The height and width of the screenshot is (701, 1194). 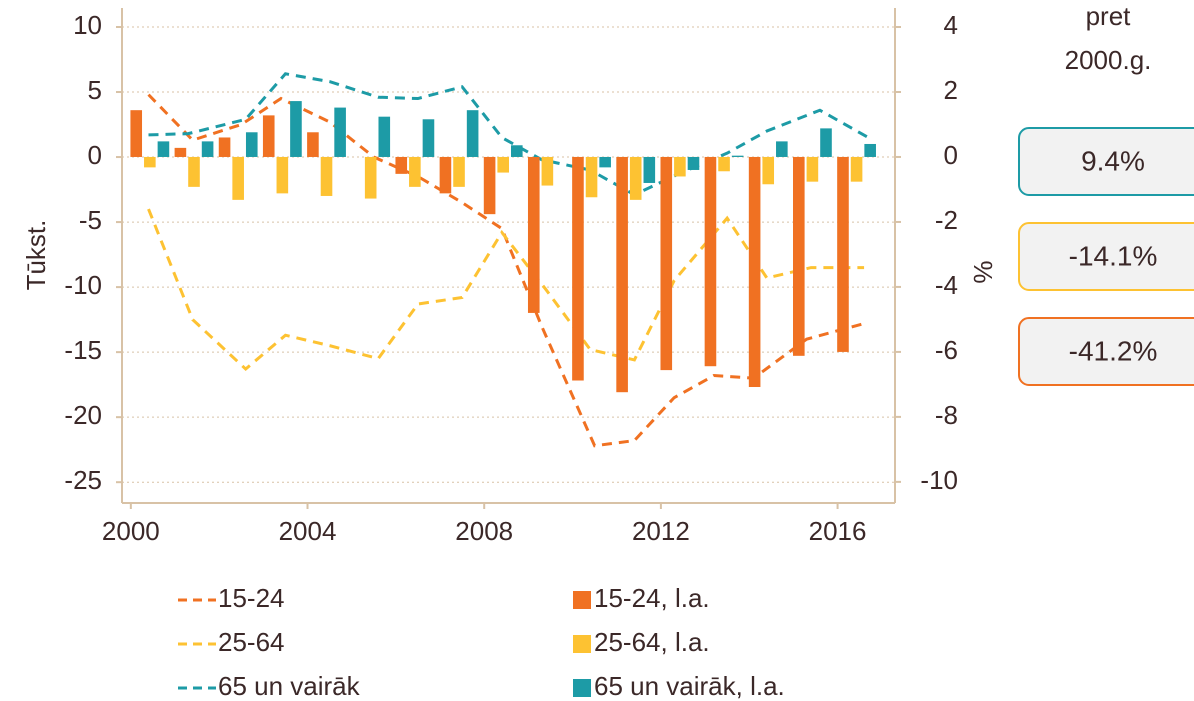 I want to click on y2-tick-label: -4, so click(x=946, y=285).